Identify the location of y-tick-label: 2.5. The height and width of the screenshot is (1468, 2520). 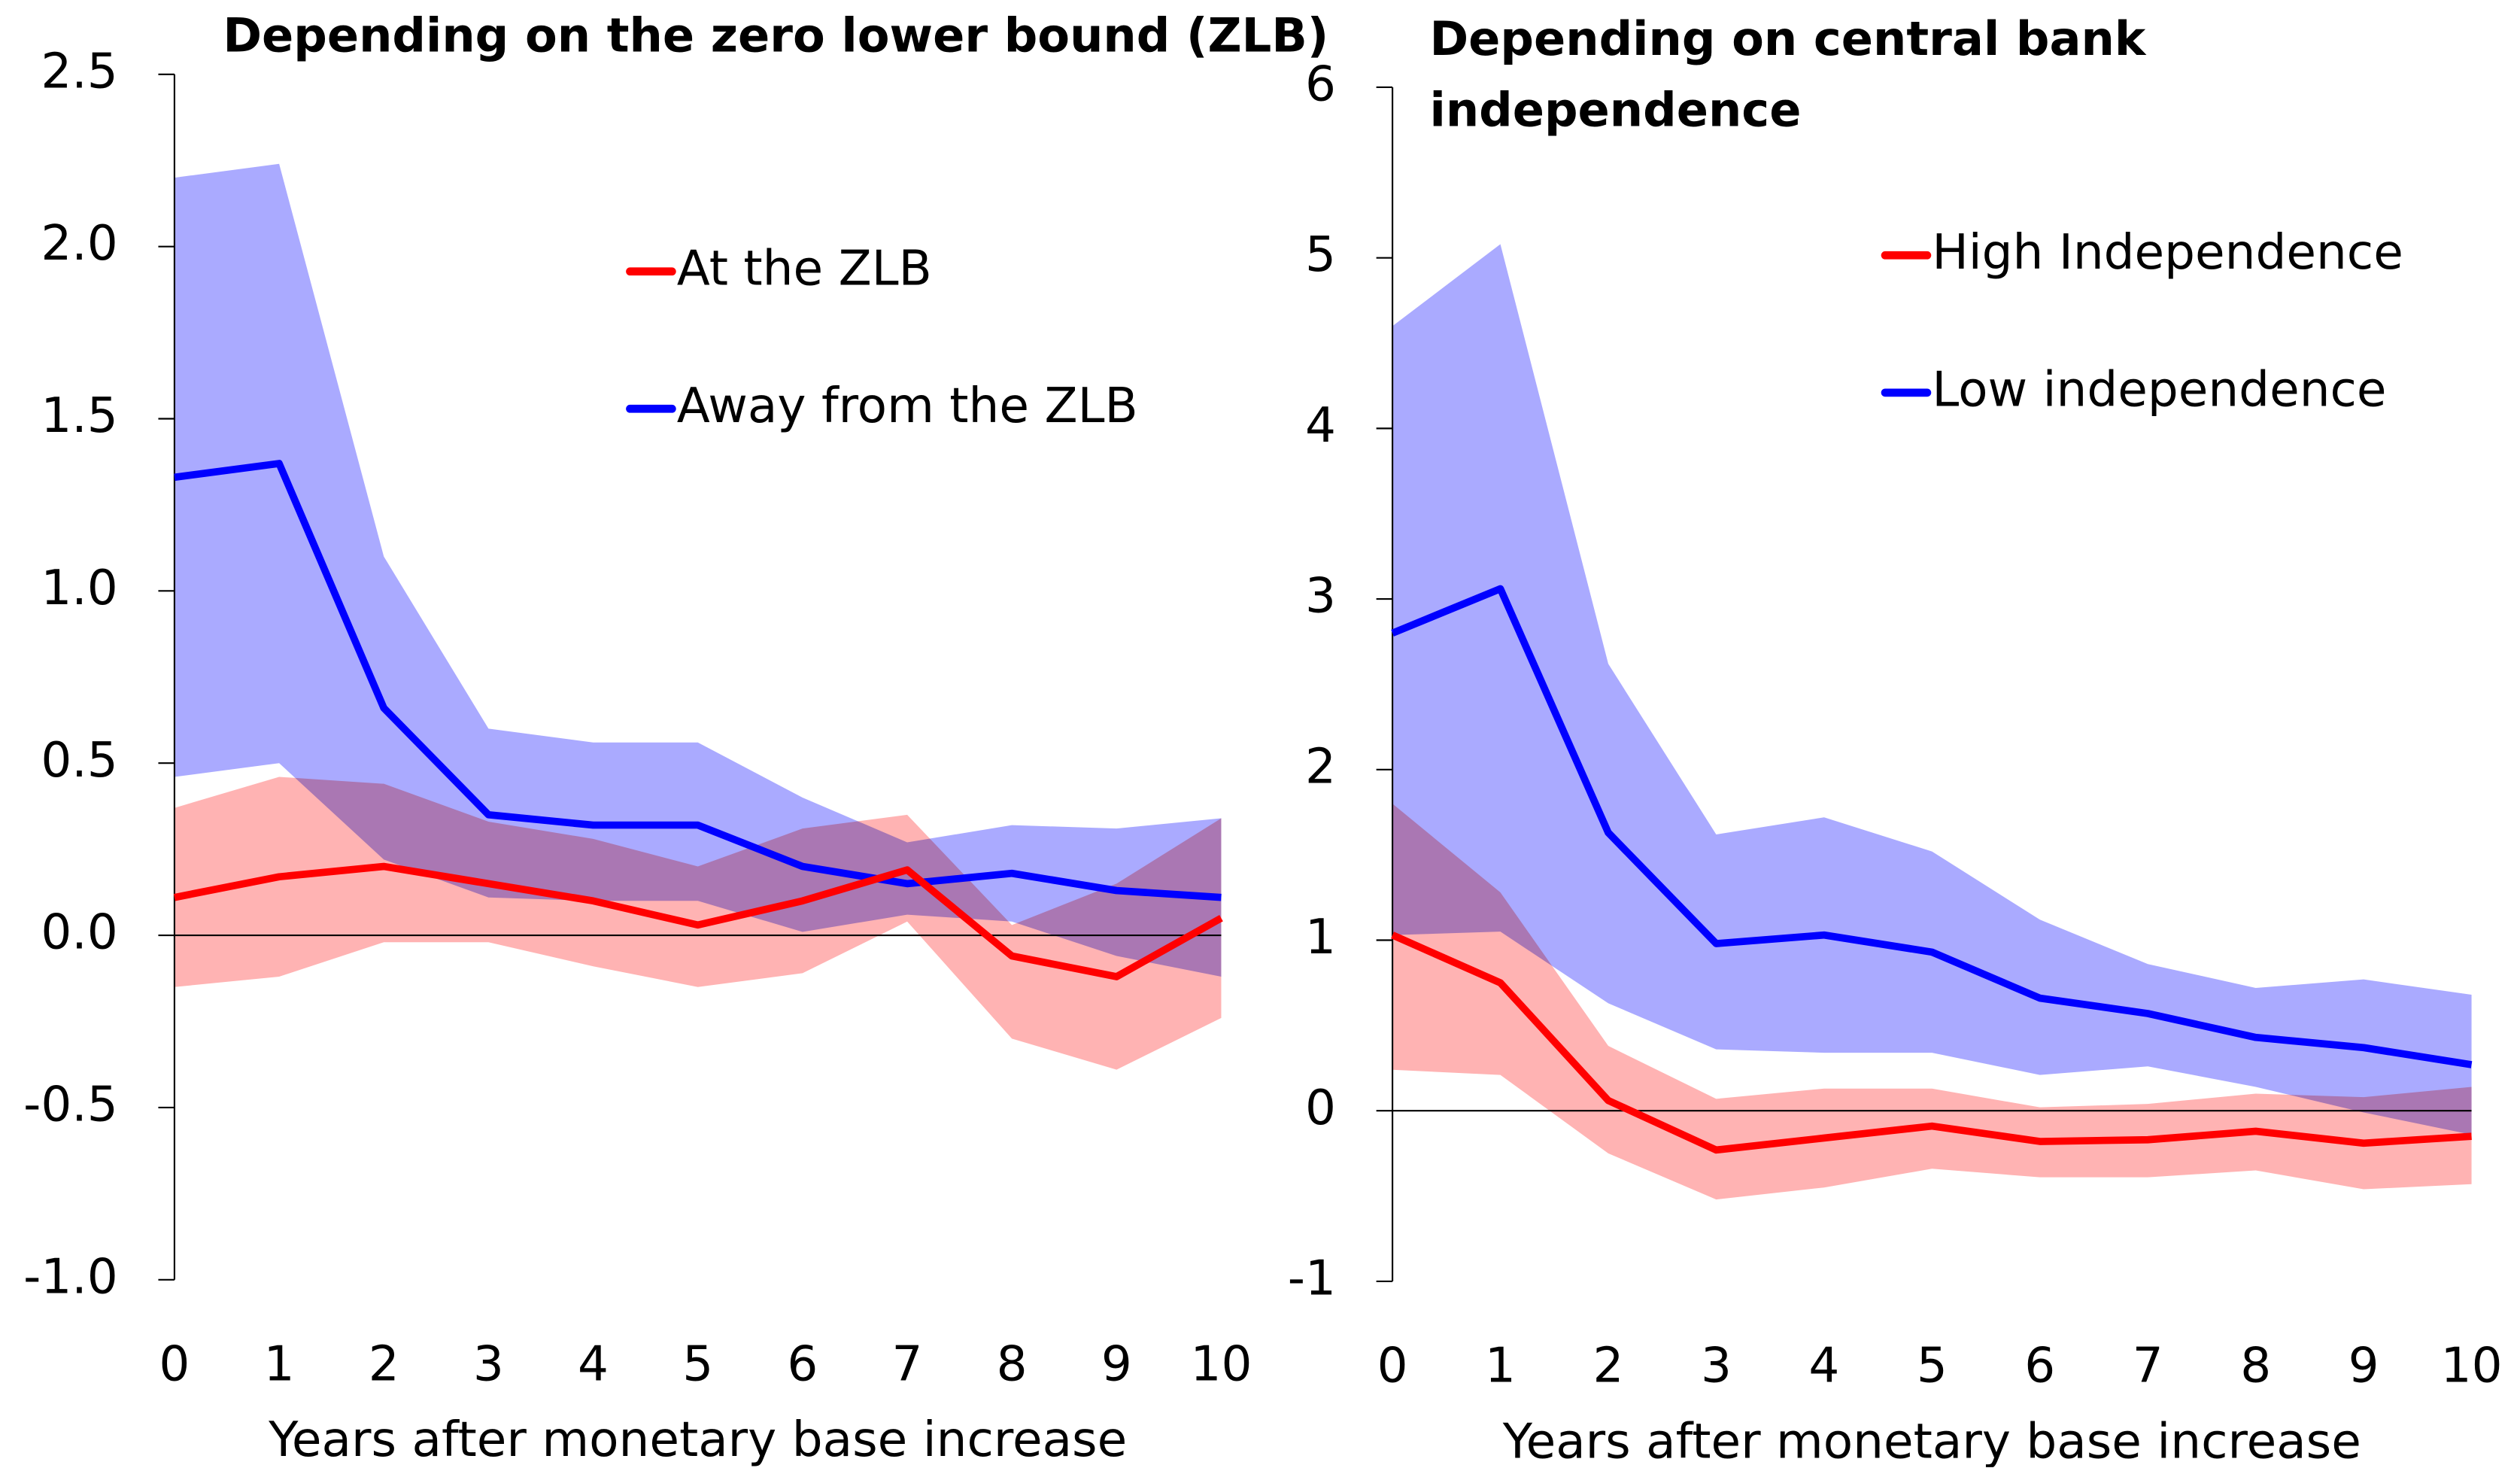
(79, 71).